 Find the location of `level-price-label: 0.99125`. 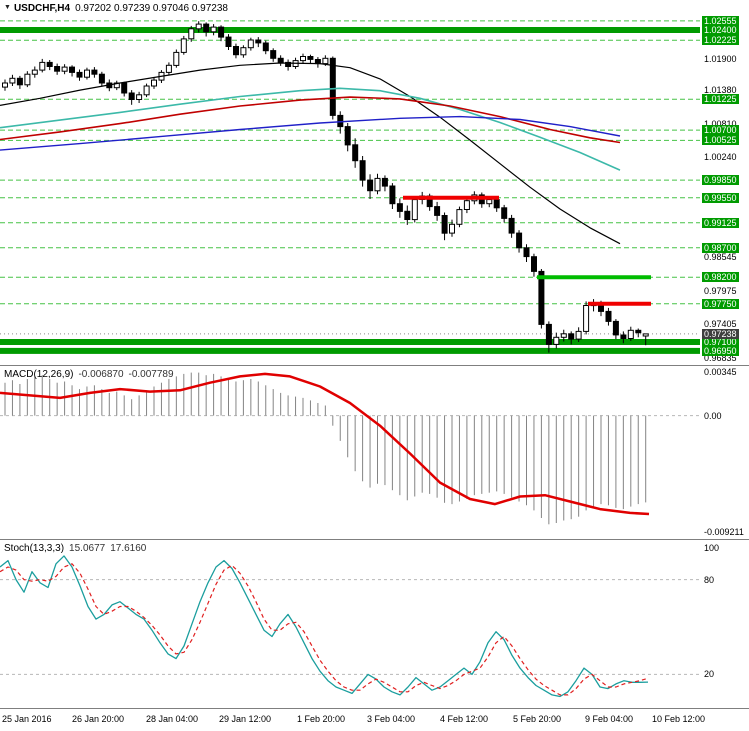

level-price-label: 0.99125 is located at coordinates (720, 223).